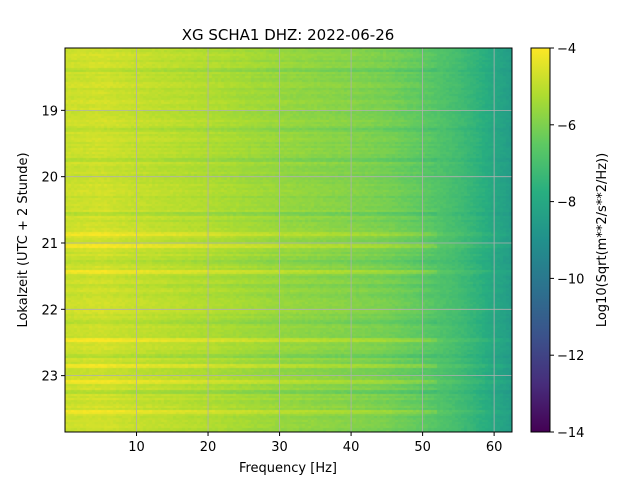 The image size is (640, 480). I want to click on colorbar-tick-label: −8, so click(566, 203).